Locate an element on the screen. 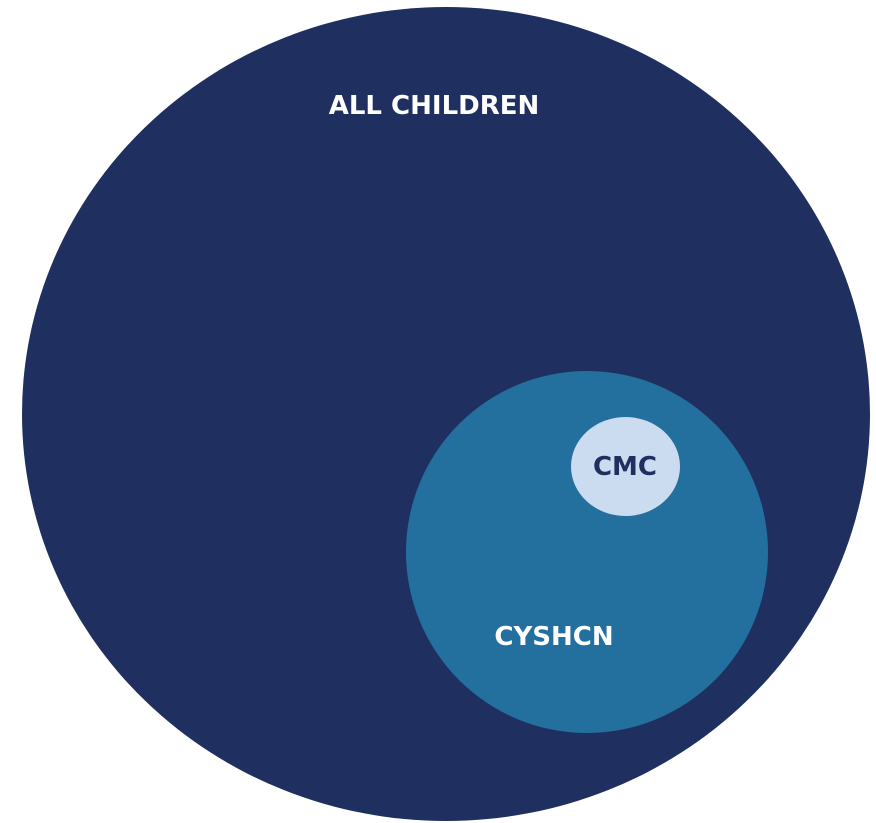 The width and height of the screenshot is (876, 823). cyshcn-label: CYSHCN is located at coordinates (554, 637).